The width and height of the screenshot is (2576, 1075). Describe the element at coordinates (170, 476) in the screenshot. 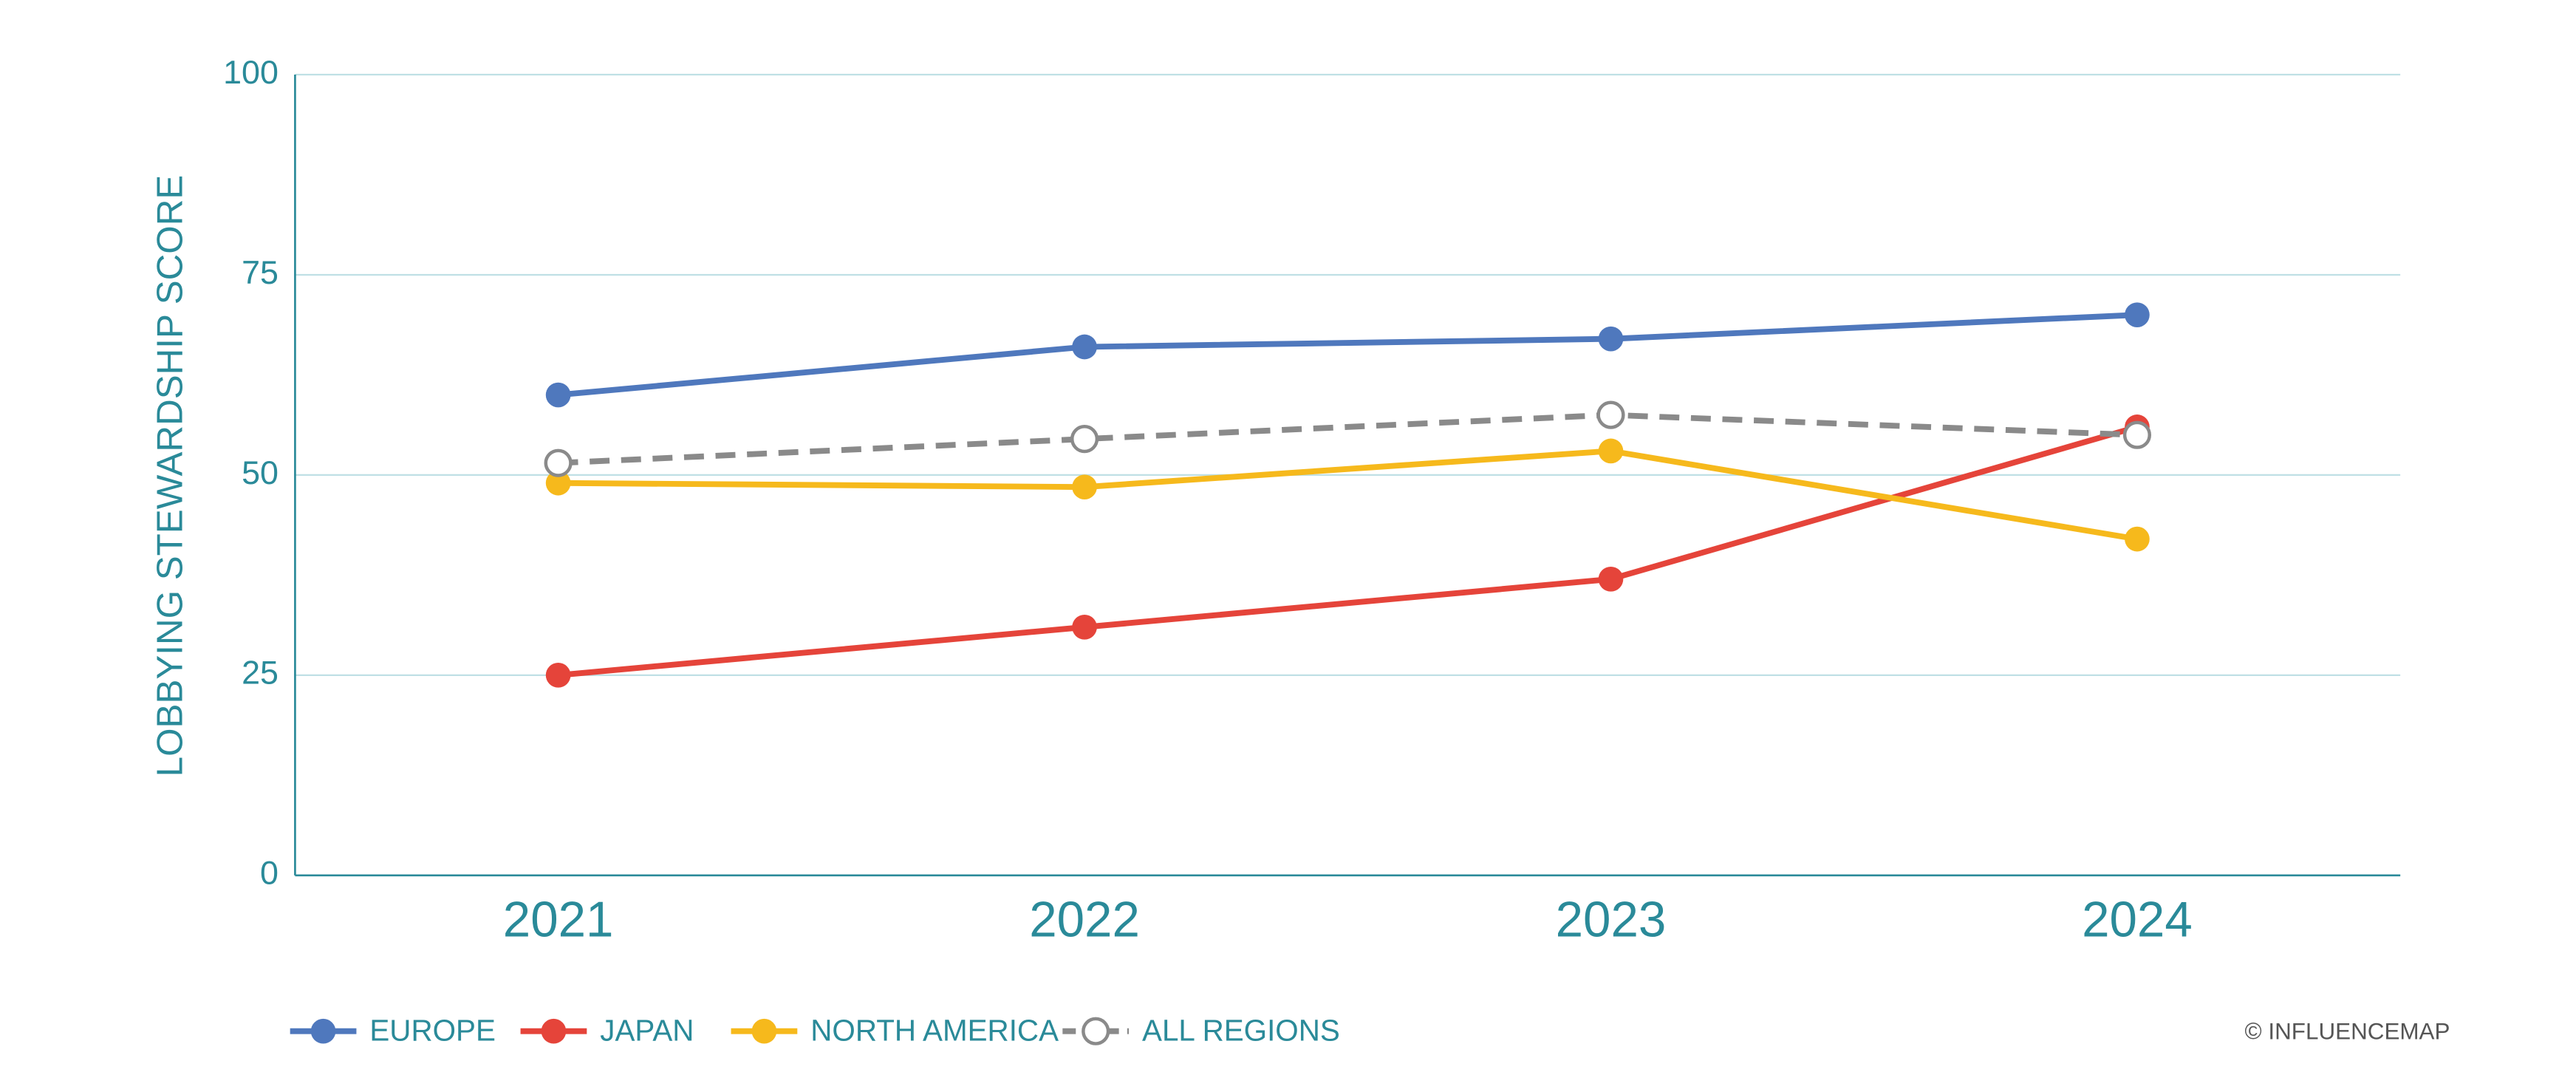

I see `y-axis-label: LOBBYING STEWARDSHIP SCORE` at that location.